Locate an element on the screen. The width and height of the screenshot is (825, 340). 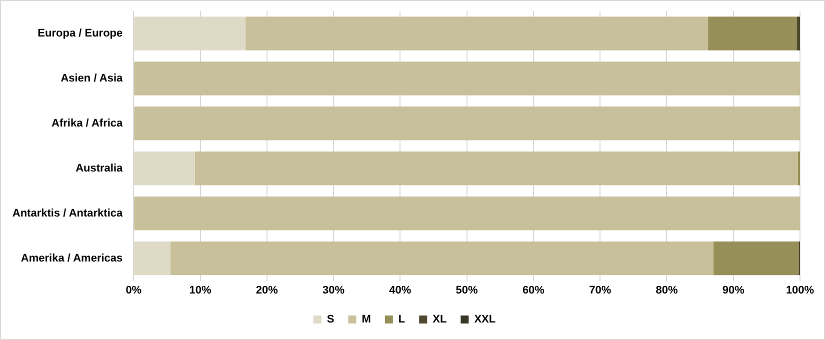
x-tick-label: 40% is located at coordinates (400, 290).